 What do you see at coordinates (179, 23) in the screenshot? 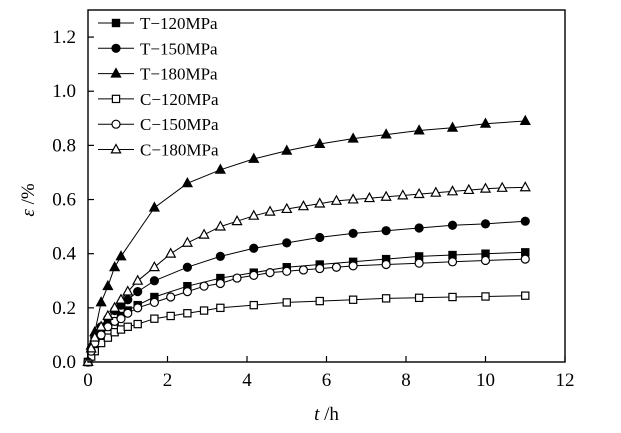
I see `legend-label: T−120MPa` at bounding box center [179, 23].